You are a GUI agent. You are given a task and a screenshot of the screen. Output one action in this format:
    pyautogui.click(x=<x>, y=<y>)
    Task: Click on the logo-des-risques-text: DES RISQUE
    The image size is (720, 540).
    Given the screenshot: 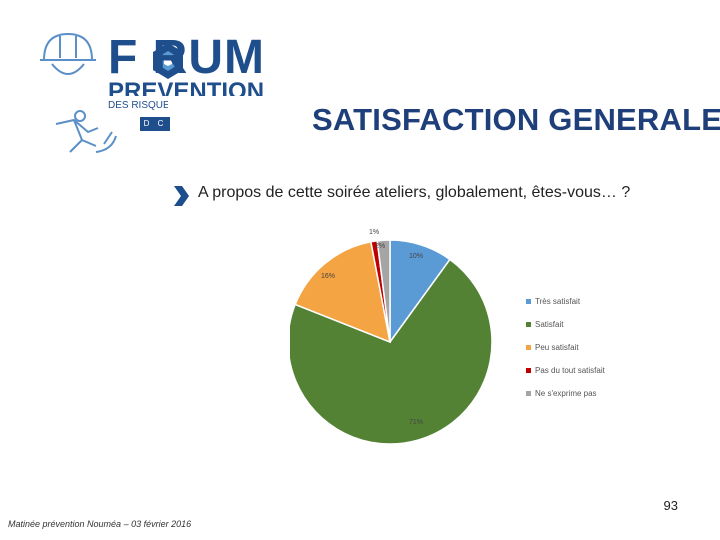 What is the action you would take?
    pyautogui.click(x=138, y=105)
    